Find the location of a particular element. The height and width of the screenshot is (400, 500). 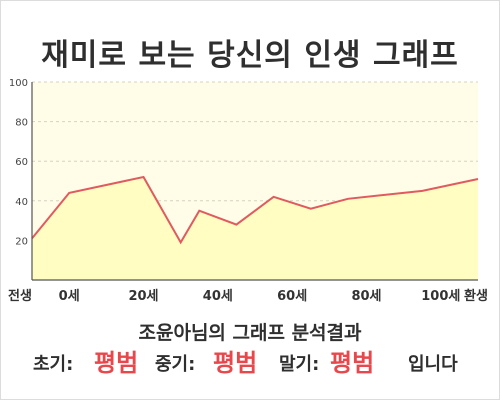

analysis-result: 초기: 평범 중기: 평범 말기: 평범 입니다 is located at coordinates (250, 363).